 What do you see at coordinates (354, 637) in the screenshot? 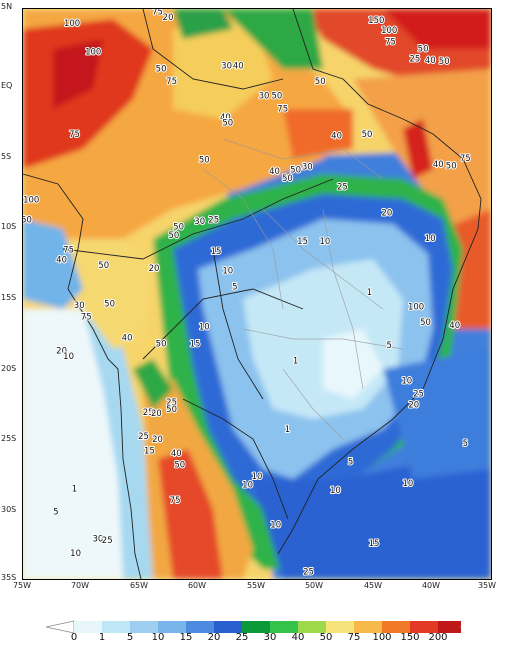
I see `legend-value: 75` at bounding box center [354, 637].